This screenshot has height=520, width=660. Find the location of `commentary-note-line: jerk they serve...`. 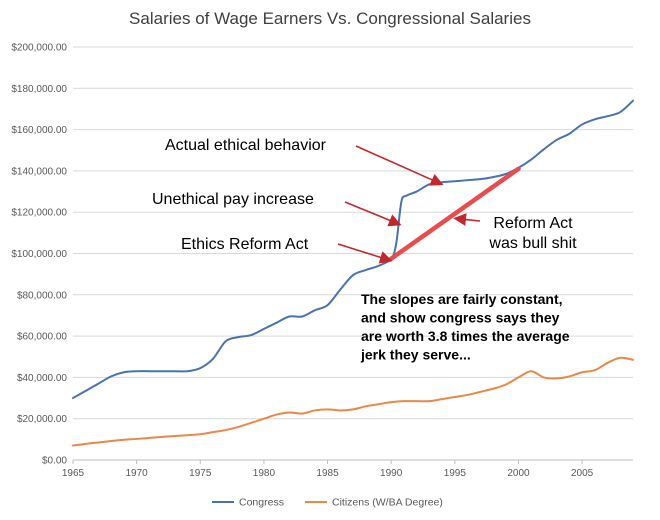

commentary-note-line: jerk they serve... is located at coordinates (415, 355).